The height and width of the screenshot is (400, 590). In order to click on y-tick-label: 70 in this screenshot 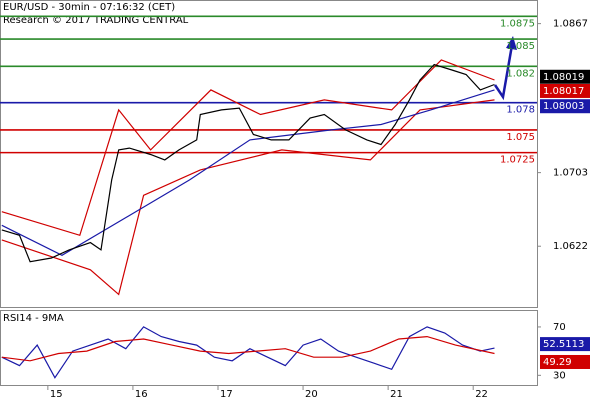, I will do `click(559, 327)`.